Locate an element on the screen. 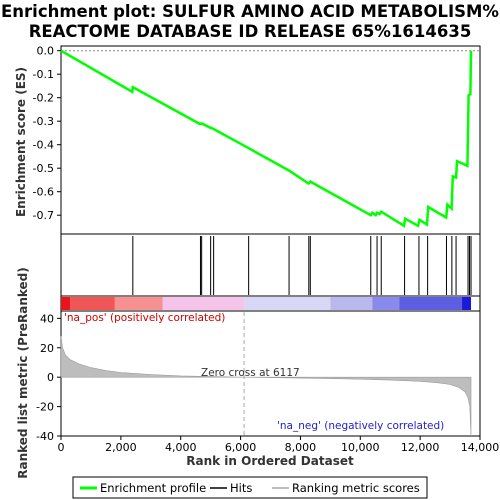 This screenshot has height=500, width=500. metric-y-tick-label: -40 is located at coordinates (45, 436).